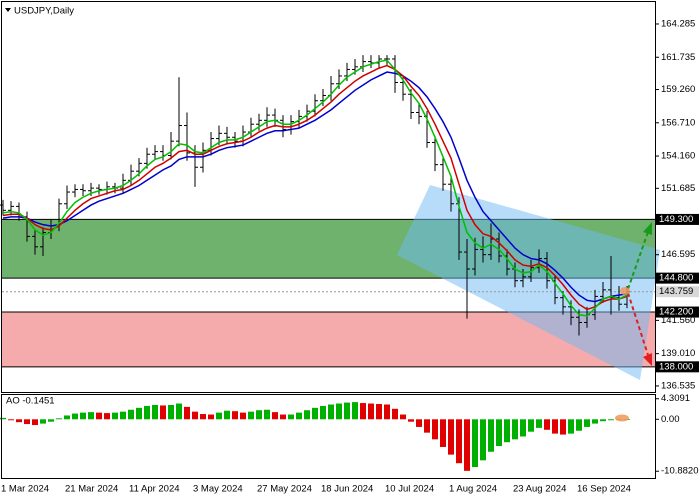 The width and height of the screenshot is (700, 500). I want to click on y-tick-label: 156.710, so click(678, 122).